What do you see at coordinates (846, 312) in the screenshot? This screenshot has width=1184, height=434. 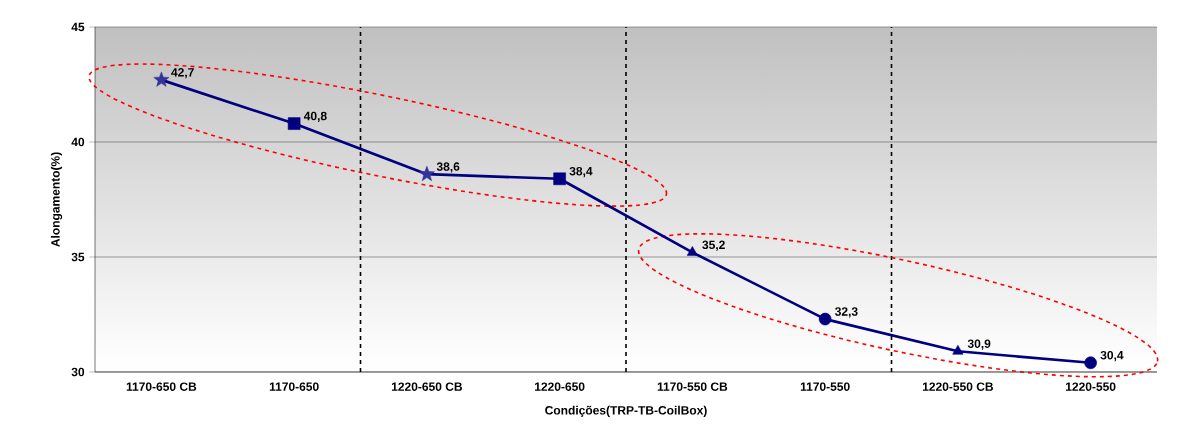 I see `data-label: 32,3` at bounding box center [846, 312].